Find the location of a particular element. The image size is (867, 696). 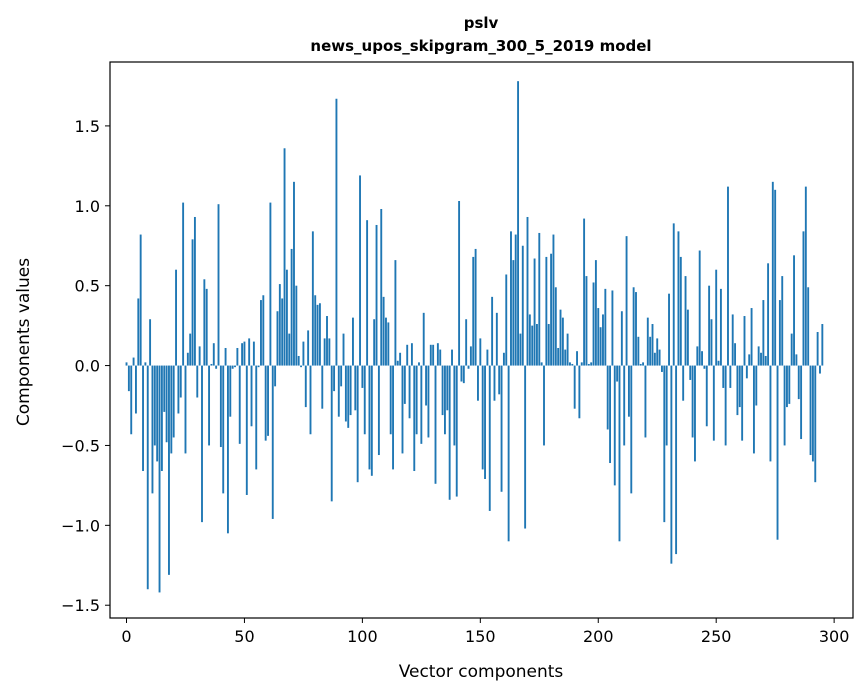

y-tick-label: 1.0 is located at coordinates (87, 206).